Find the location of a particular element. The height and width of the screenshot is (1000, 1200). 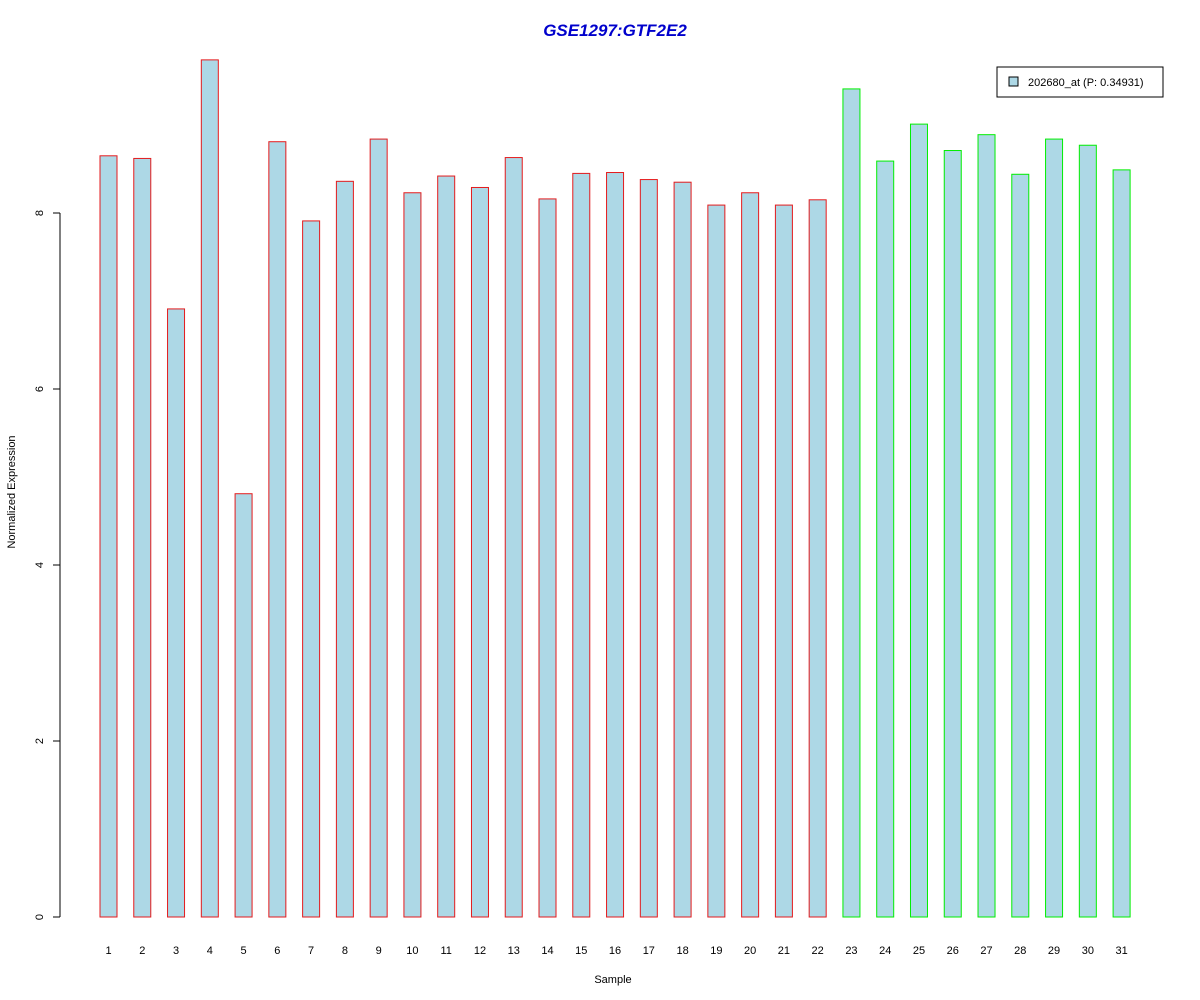

x-tick-label: 8 is located at coordinates (345, 951).